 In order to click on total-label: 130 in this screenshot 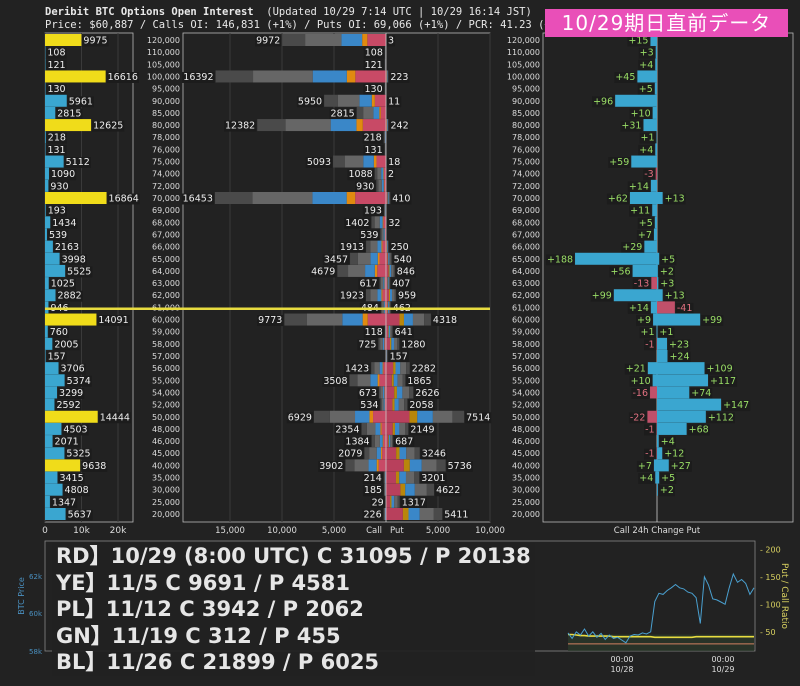, I will do `click(56, 89)`.